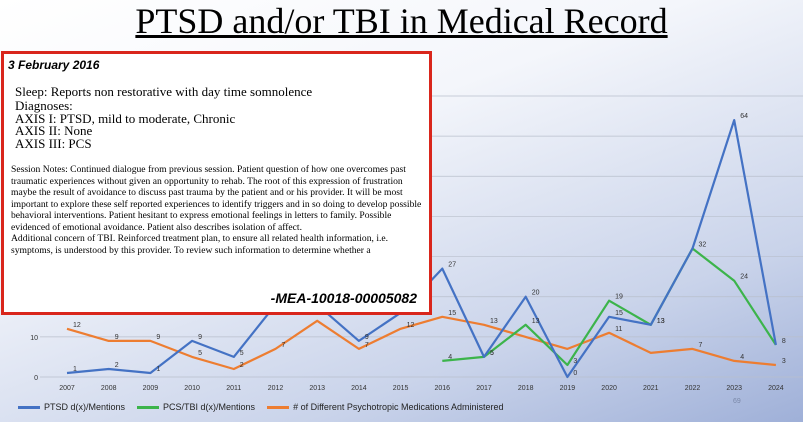 The height and width of the screenshot is (422, 803). Describe the element at coordinates (54, 65) in the screenshot. I see `note-date: 3 February 2016` at that location.